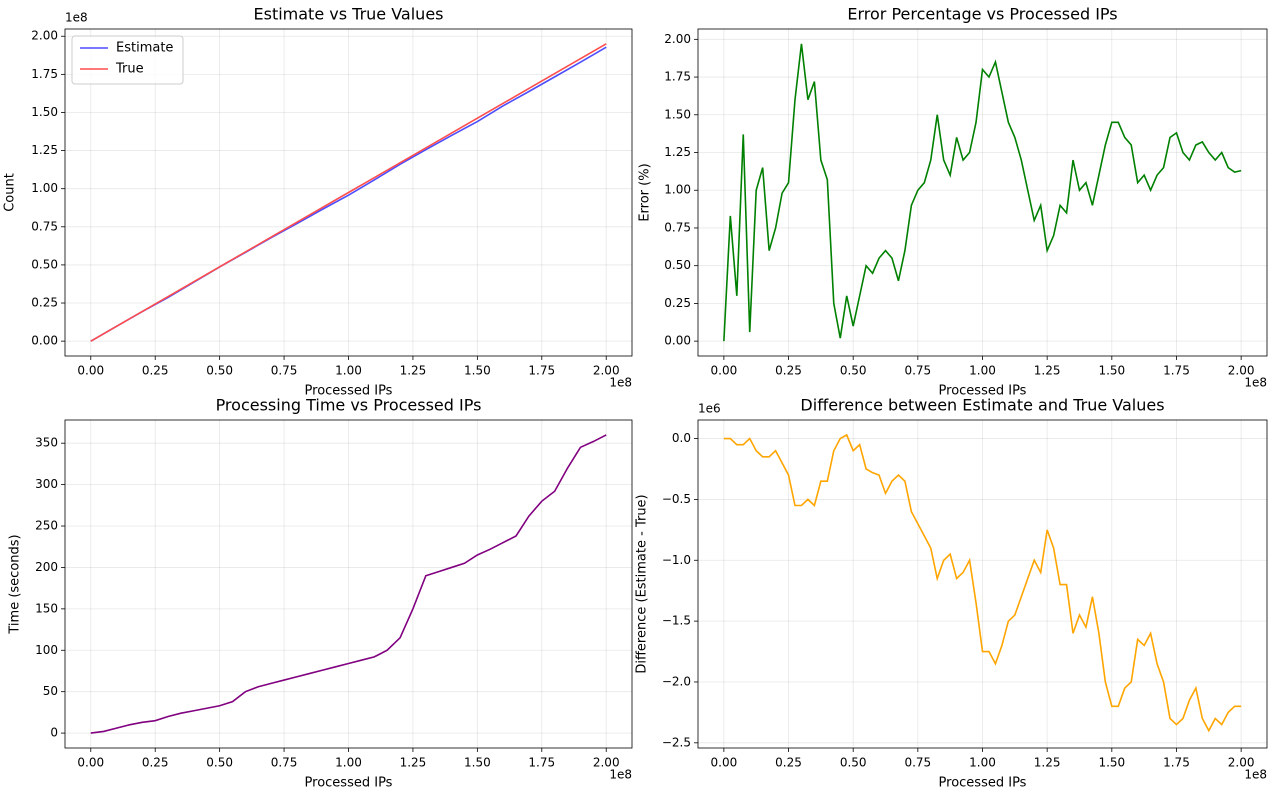 The width and height of the screenshot is (1280, 793). Describe the element at coordinates (76, 18) in the screenshot. I see `y-offset-label: 1e8` at that location.